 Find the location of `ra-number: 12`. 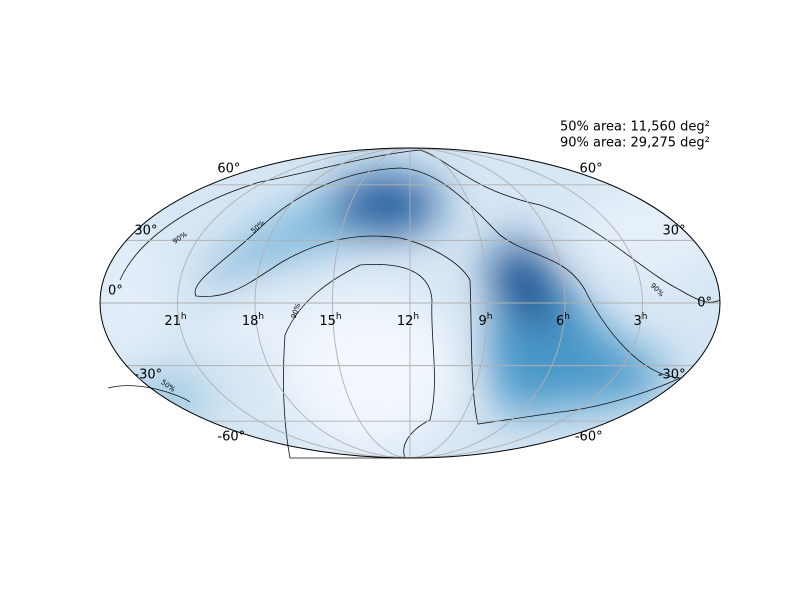

ra-number: 12 is located at coordinates (405, 321).